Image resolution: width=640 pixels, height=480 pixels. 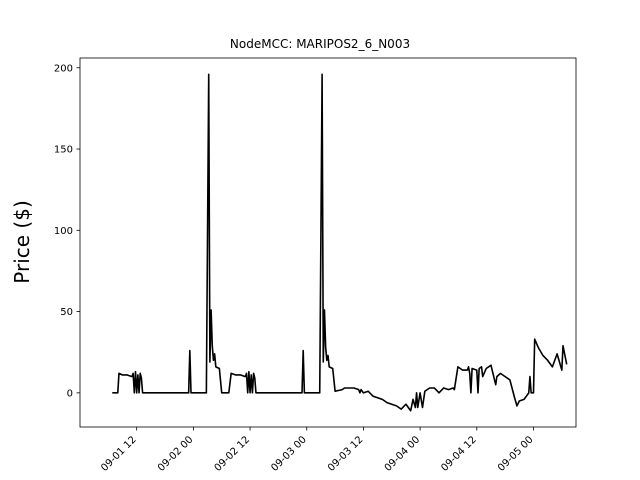 I want to click on y-tick-label: 100, so click(x=63, y=231).